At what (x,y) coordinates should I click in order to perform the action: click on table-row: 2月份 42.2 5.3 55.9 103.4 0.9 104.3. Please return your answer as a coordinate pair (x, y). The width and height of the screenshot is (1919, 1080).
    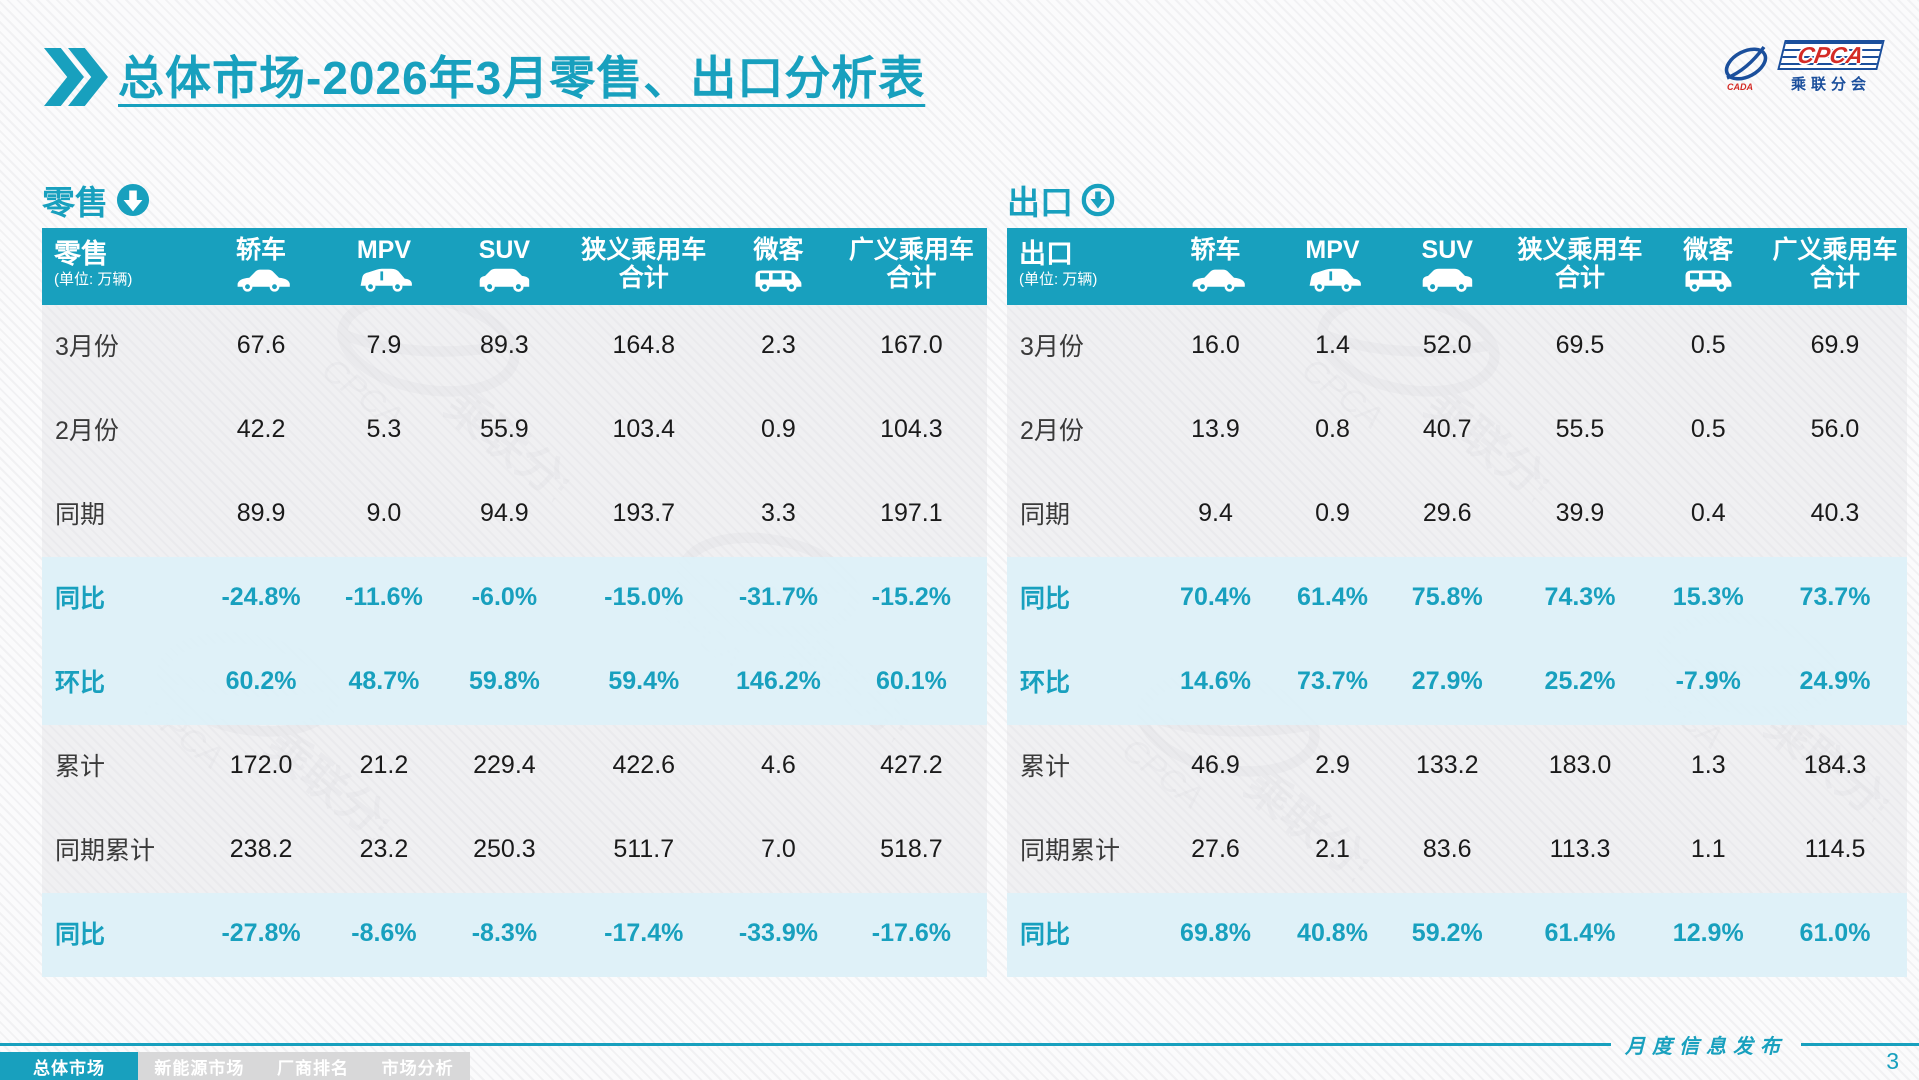
    Looking at the image, I should click on (514, 431).